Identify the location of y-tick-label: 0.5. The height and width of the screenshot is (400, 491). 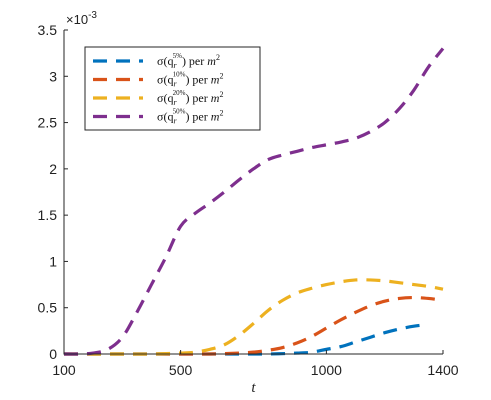
(48, 308).